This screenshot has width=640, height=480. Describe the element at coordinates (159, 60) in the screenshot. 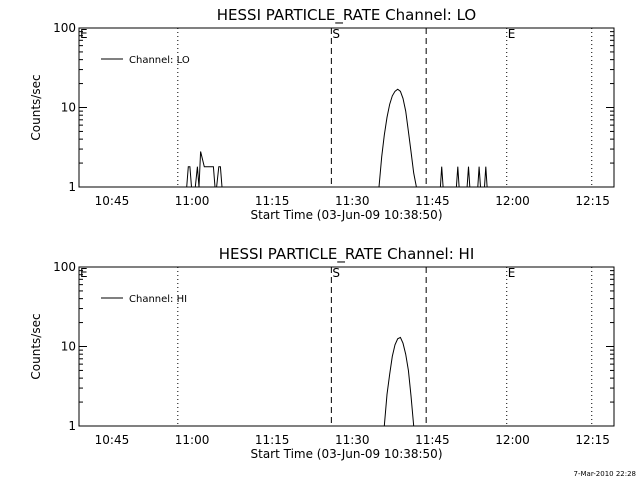

I see `legend-label: Channel: LO` at that location.